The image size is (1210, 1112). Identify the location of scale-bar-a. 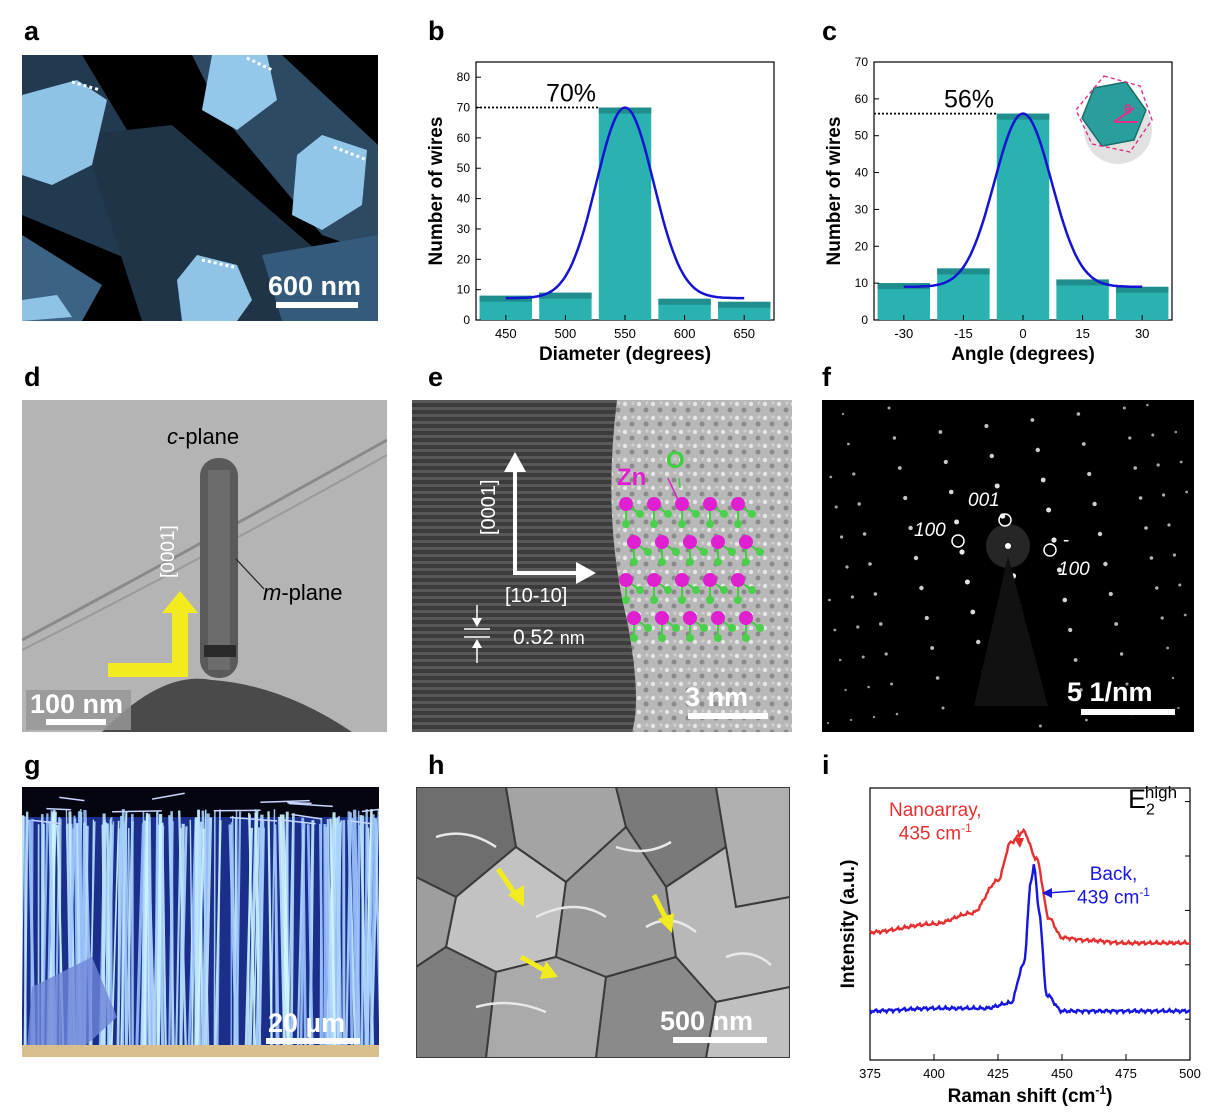
(317, 305).